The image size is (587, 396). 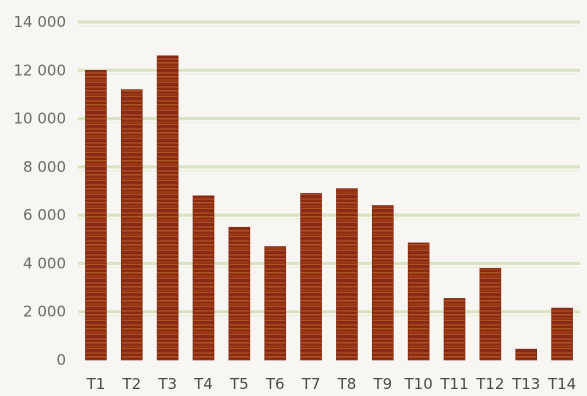 I want to click on y-tick-label: 10 000, so click(x=40, y=119).